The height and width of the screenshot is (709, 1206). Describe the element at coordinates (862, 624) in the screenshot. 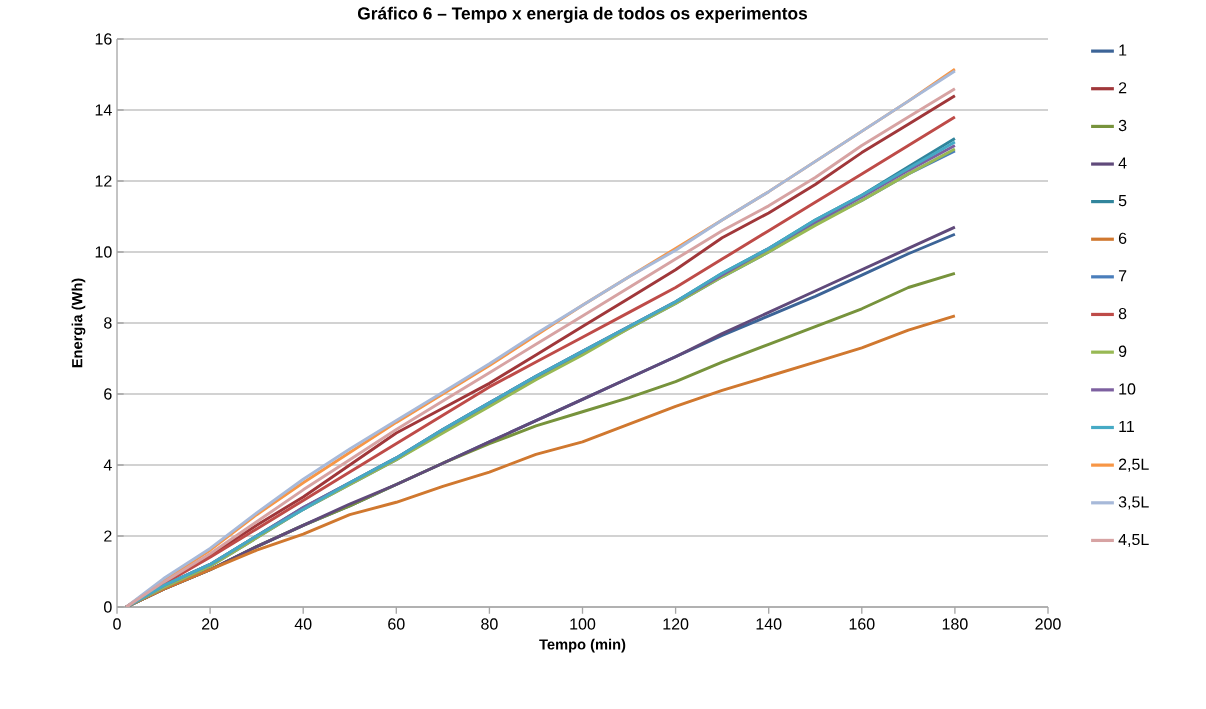

I see `x-tick-label: 160` at that location.